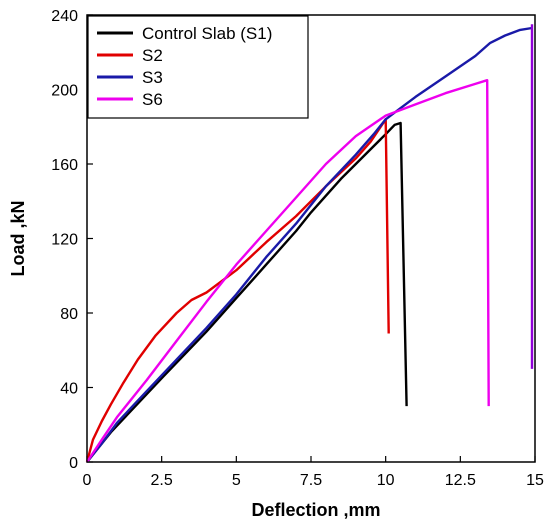  I want to click on y-tick-label: 40, so click(69, 389).